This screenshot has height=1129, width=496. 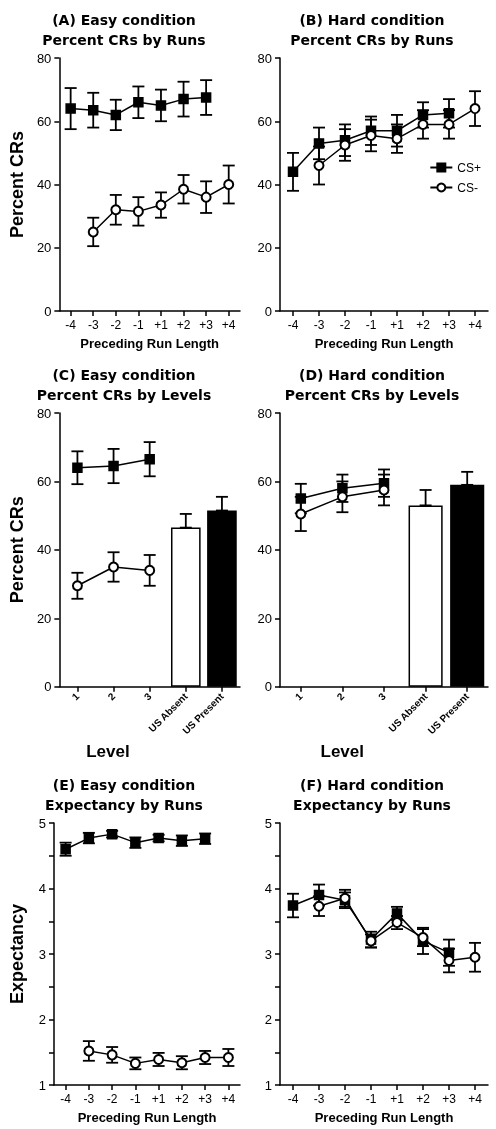 I want to click on legend-label: CS+, so click(x=469, y=167).